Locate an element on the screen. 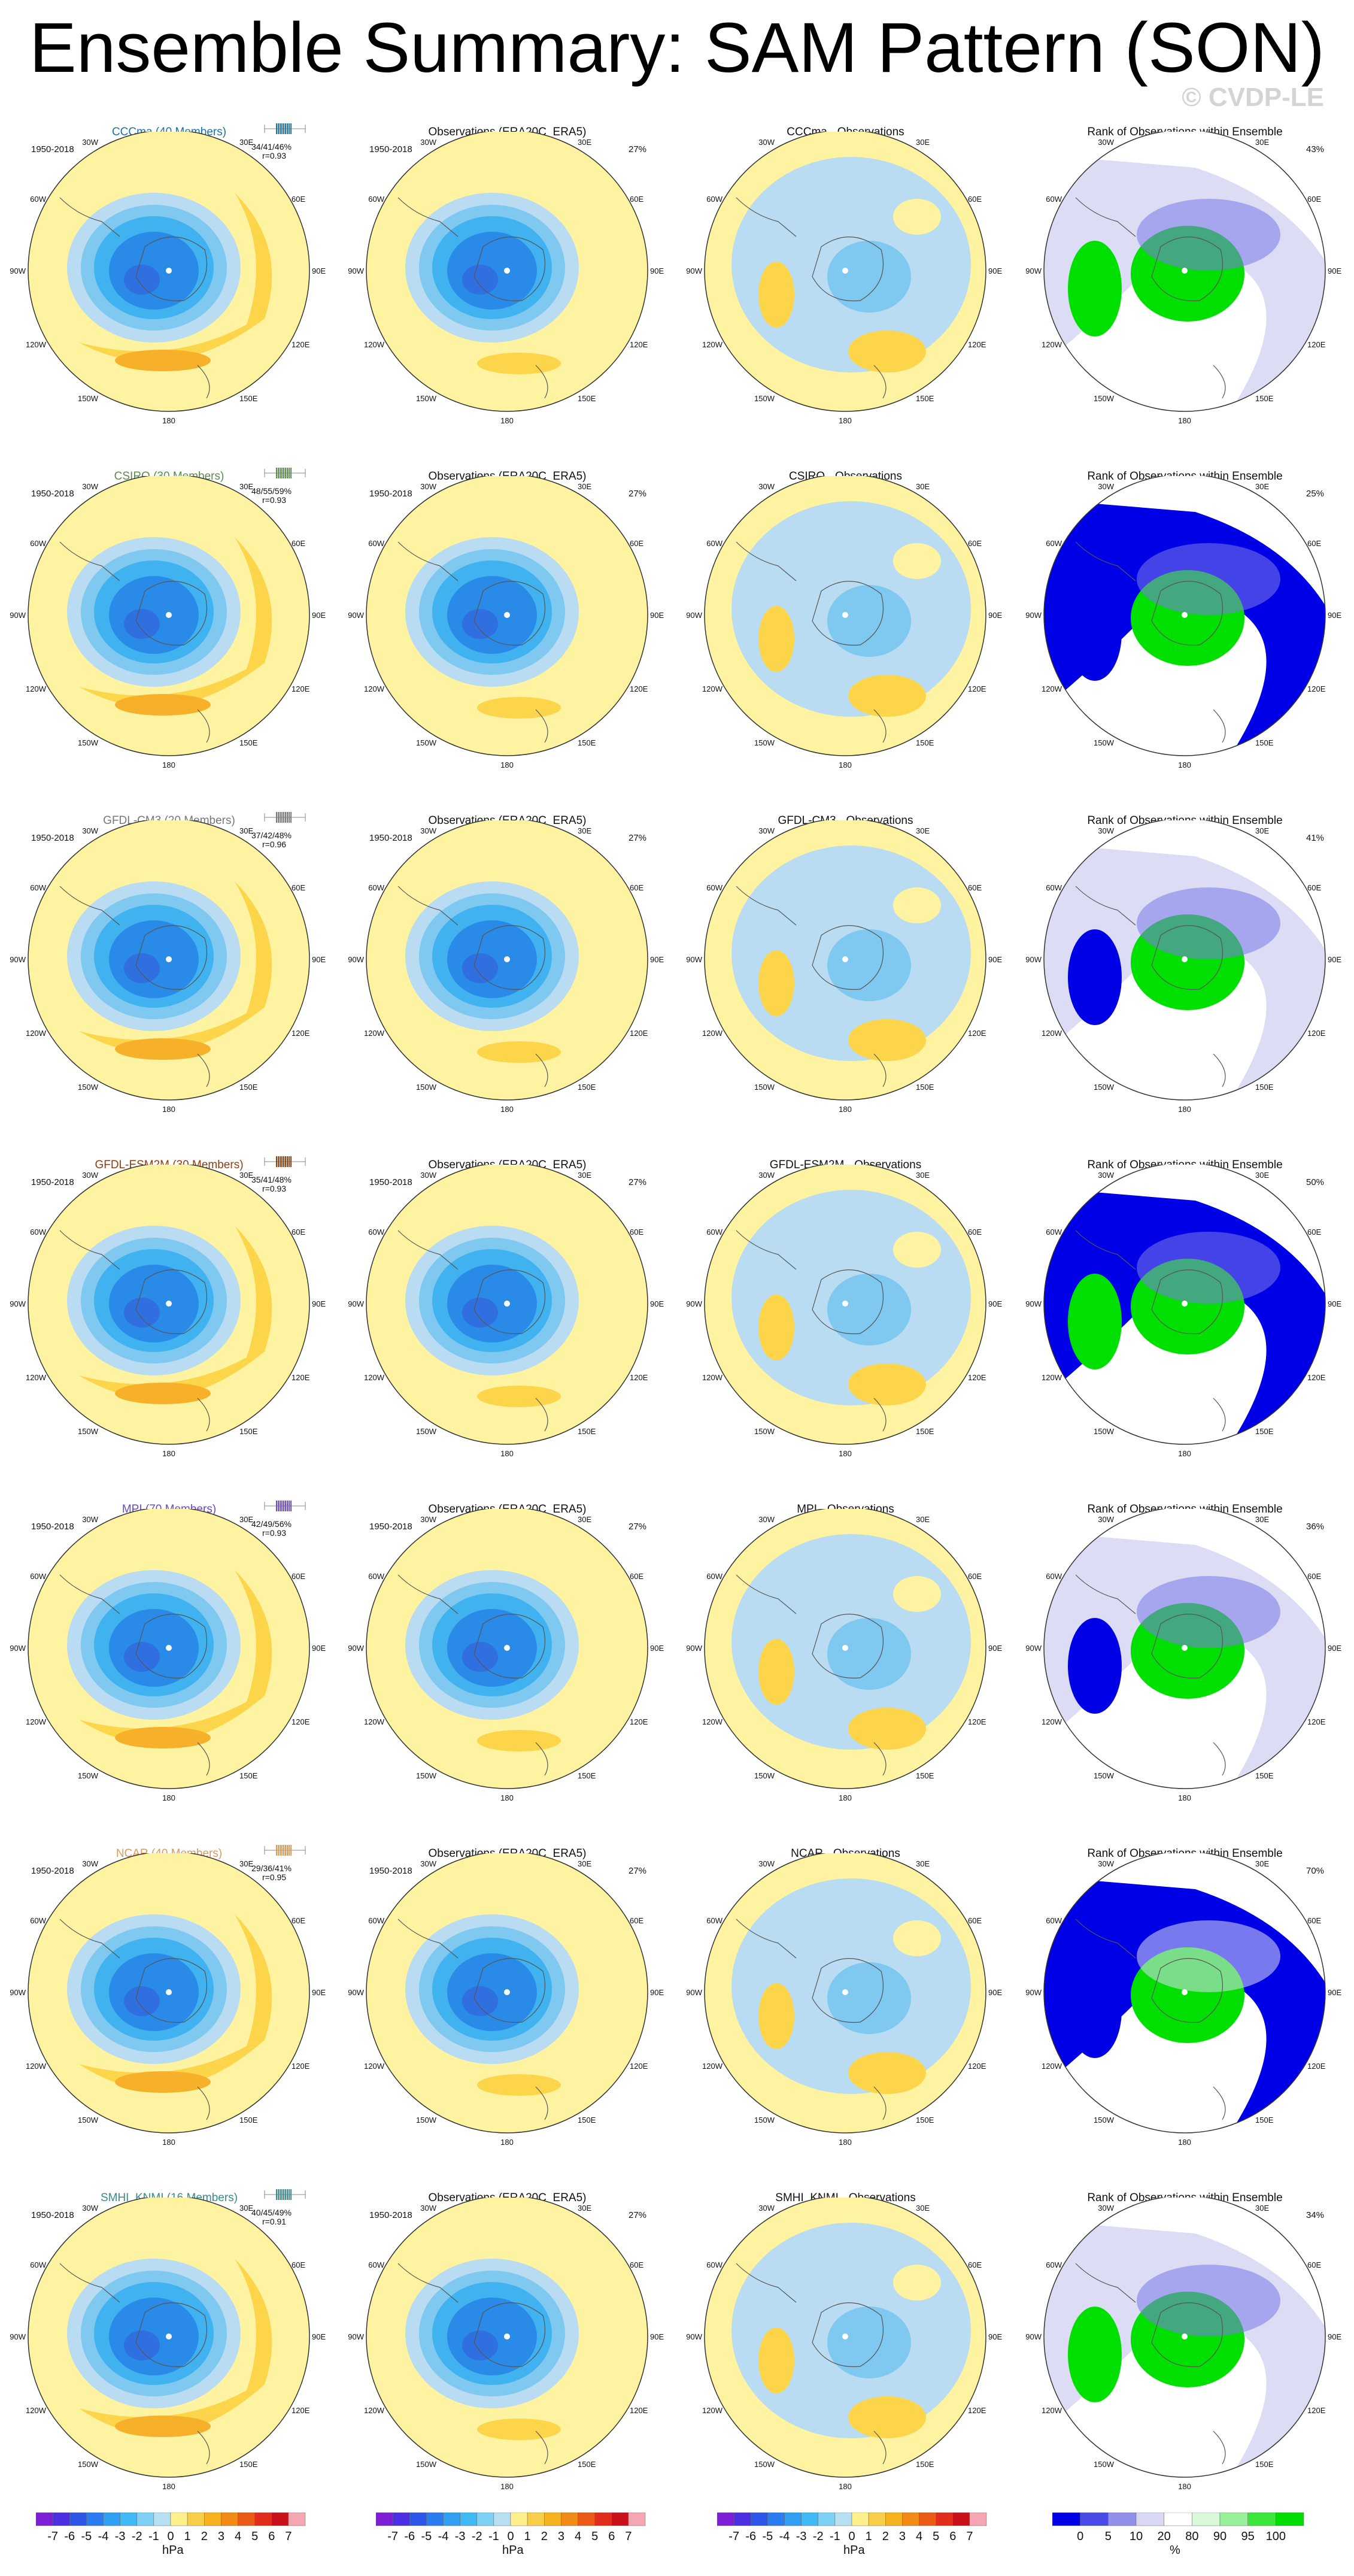 The image size is (1354, 2576). obs-map: 018090W90E30W30E60W60E120W120E150W150E is located at coordinates (506, 1655).